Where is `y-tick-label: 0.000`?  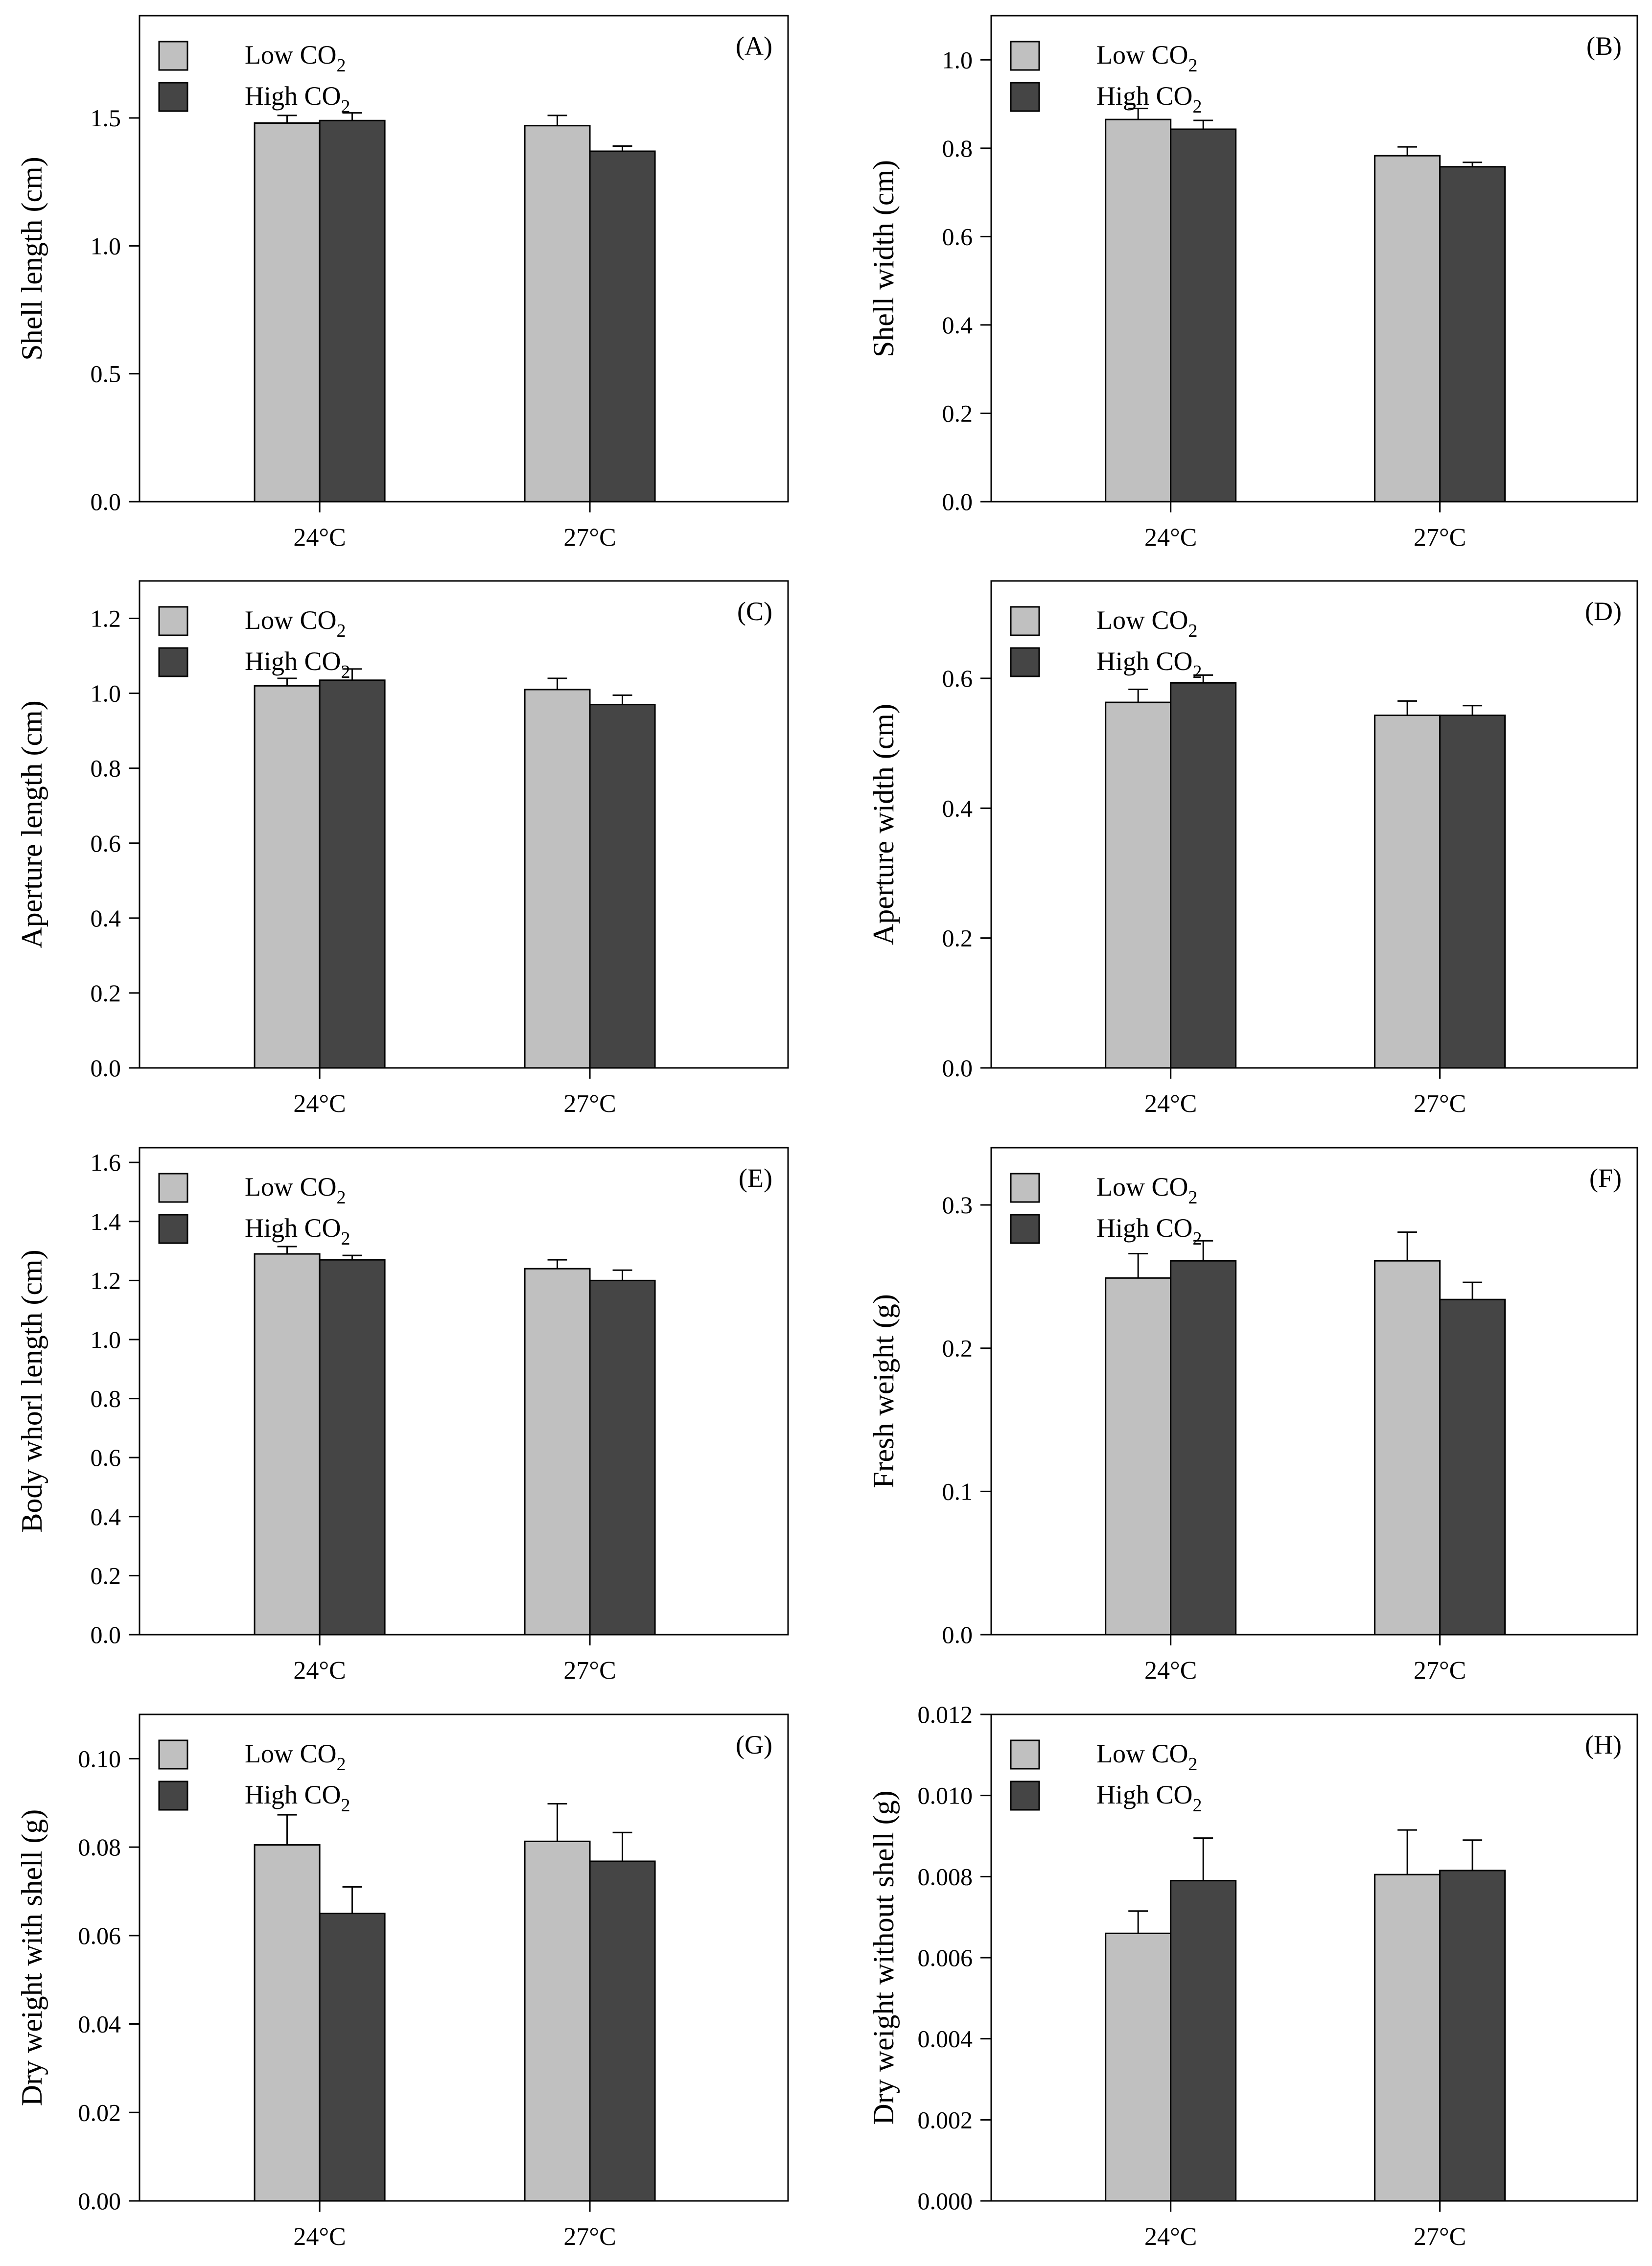
y-tick-label: 0.000 is located at coordinates (946, 2201).